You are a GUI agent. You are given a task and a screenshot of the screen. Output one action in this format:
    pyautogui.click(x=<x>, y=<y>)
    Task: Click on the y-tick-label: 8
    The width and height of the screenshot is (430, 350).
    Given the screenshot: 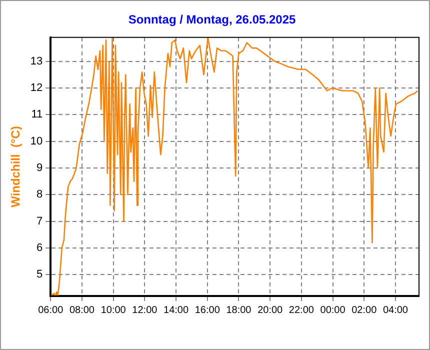 What is the action you would take?
    pyautogui.click(x=39, y=194)
    